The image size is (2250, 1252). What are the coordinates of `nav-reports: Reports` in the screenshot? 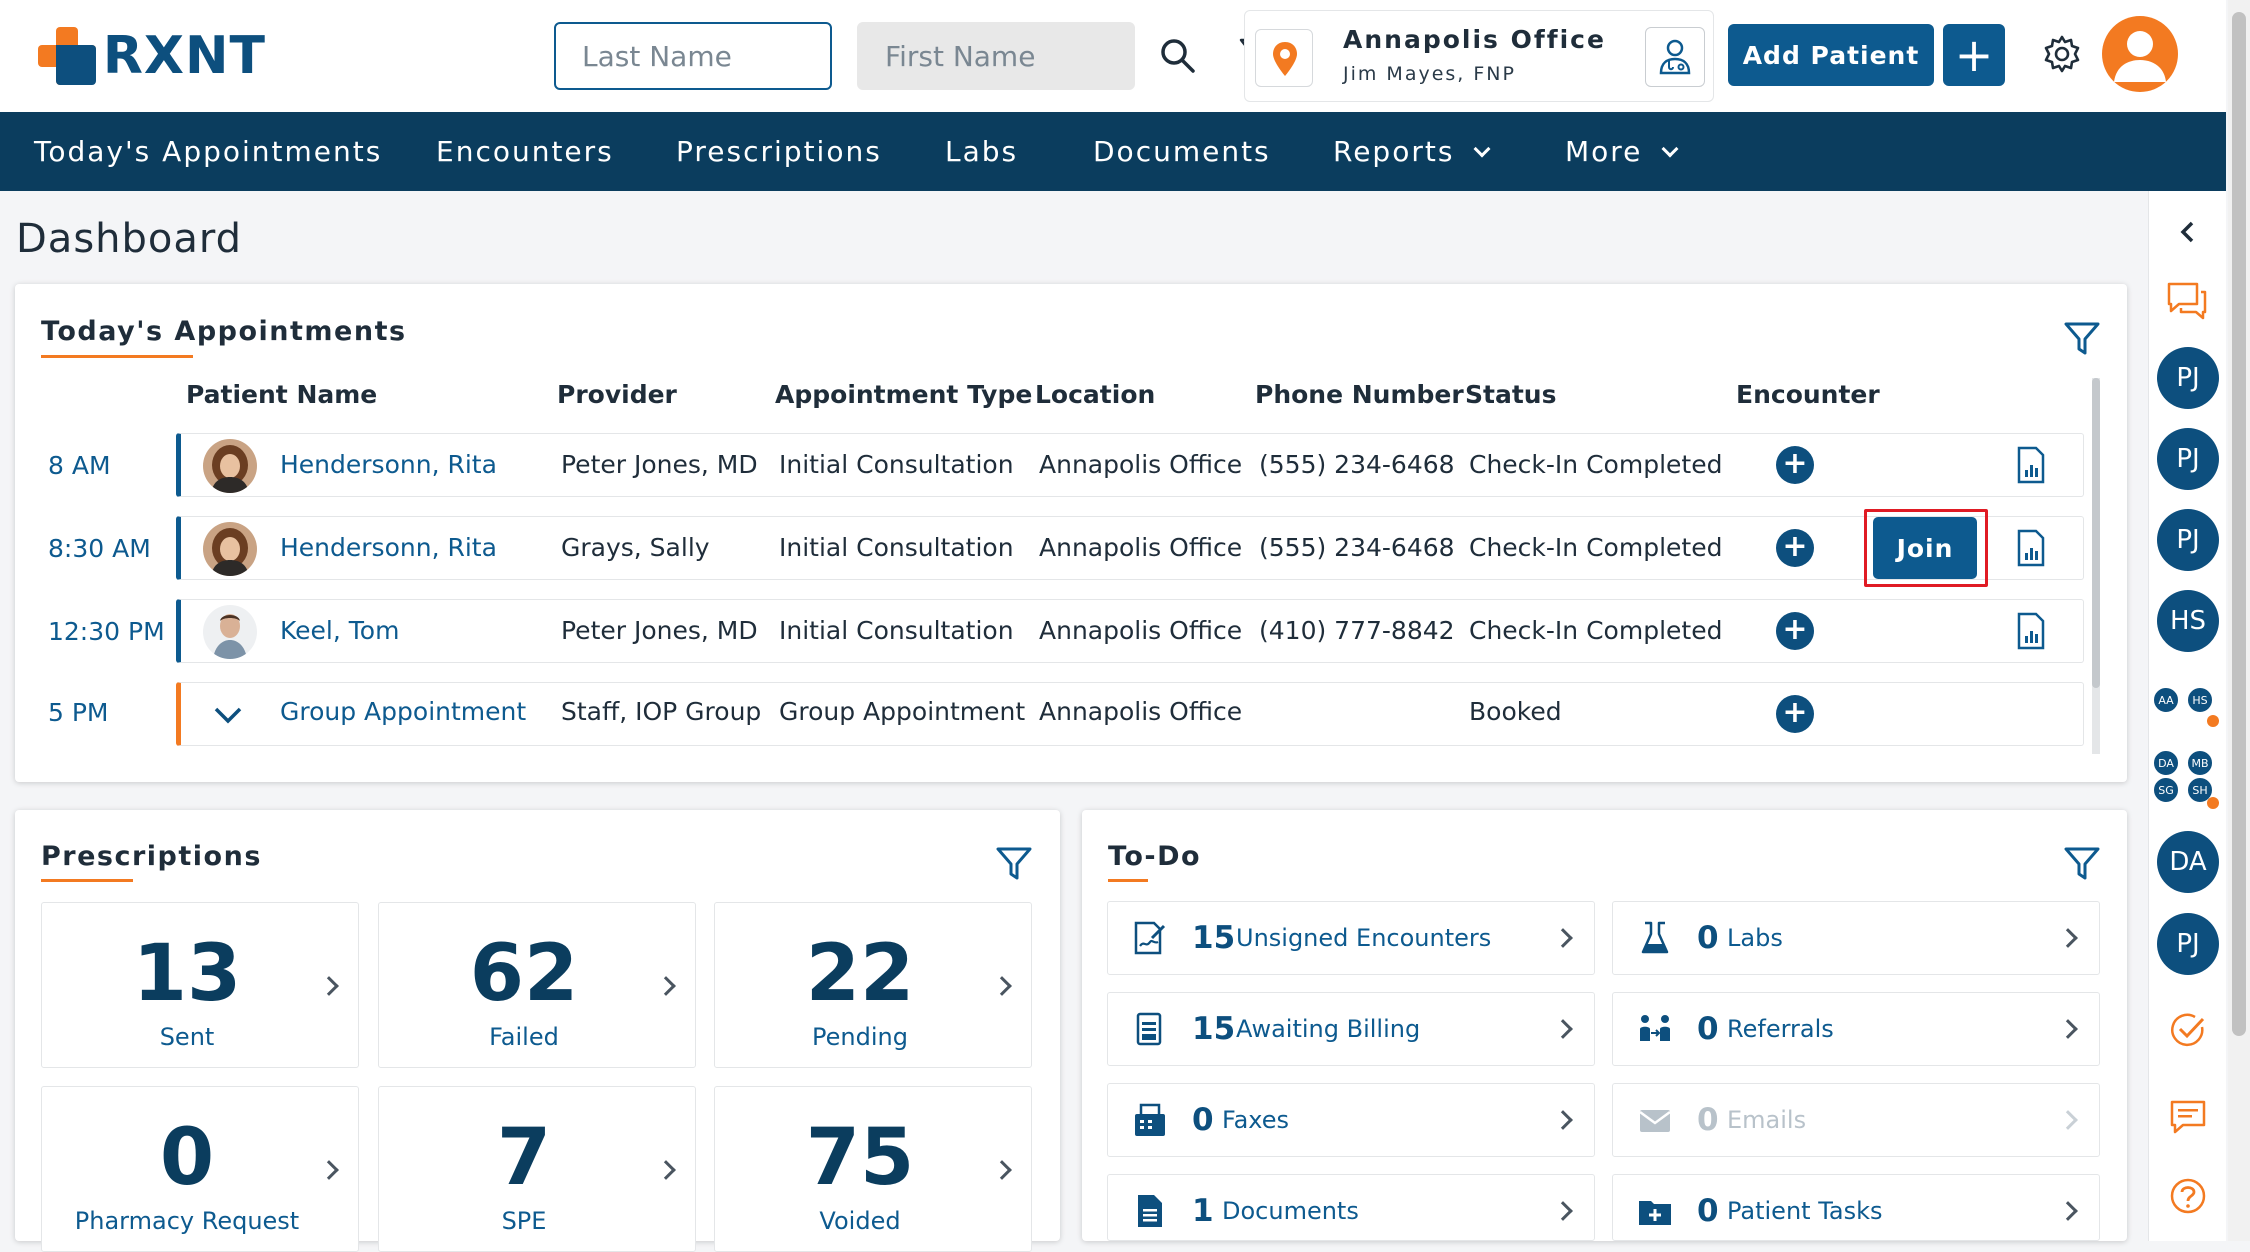 It's located at (1412, 151).